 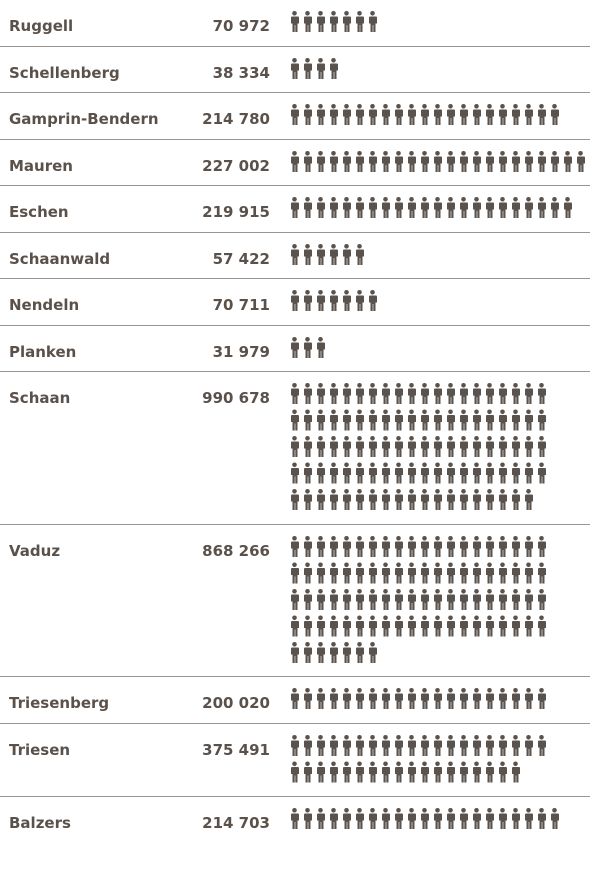 I want to click on category-label: Triesen, so click(x=40, y=749).